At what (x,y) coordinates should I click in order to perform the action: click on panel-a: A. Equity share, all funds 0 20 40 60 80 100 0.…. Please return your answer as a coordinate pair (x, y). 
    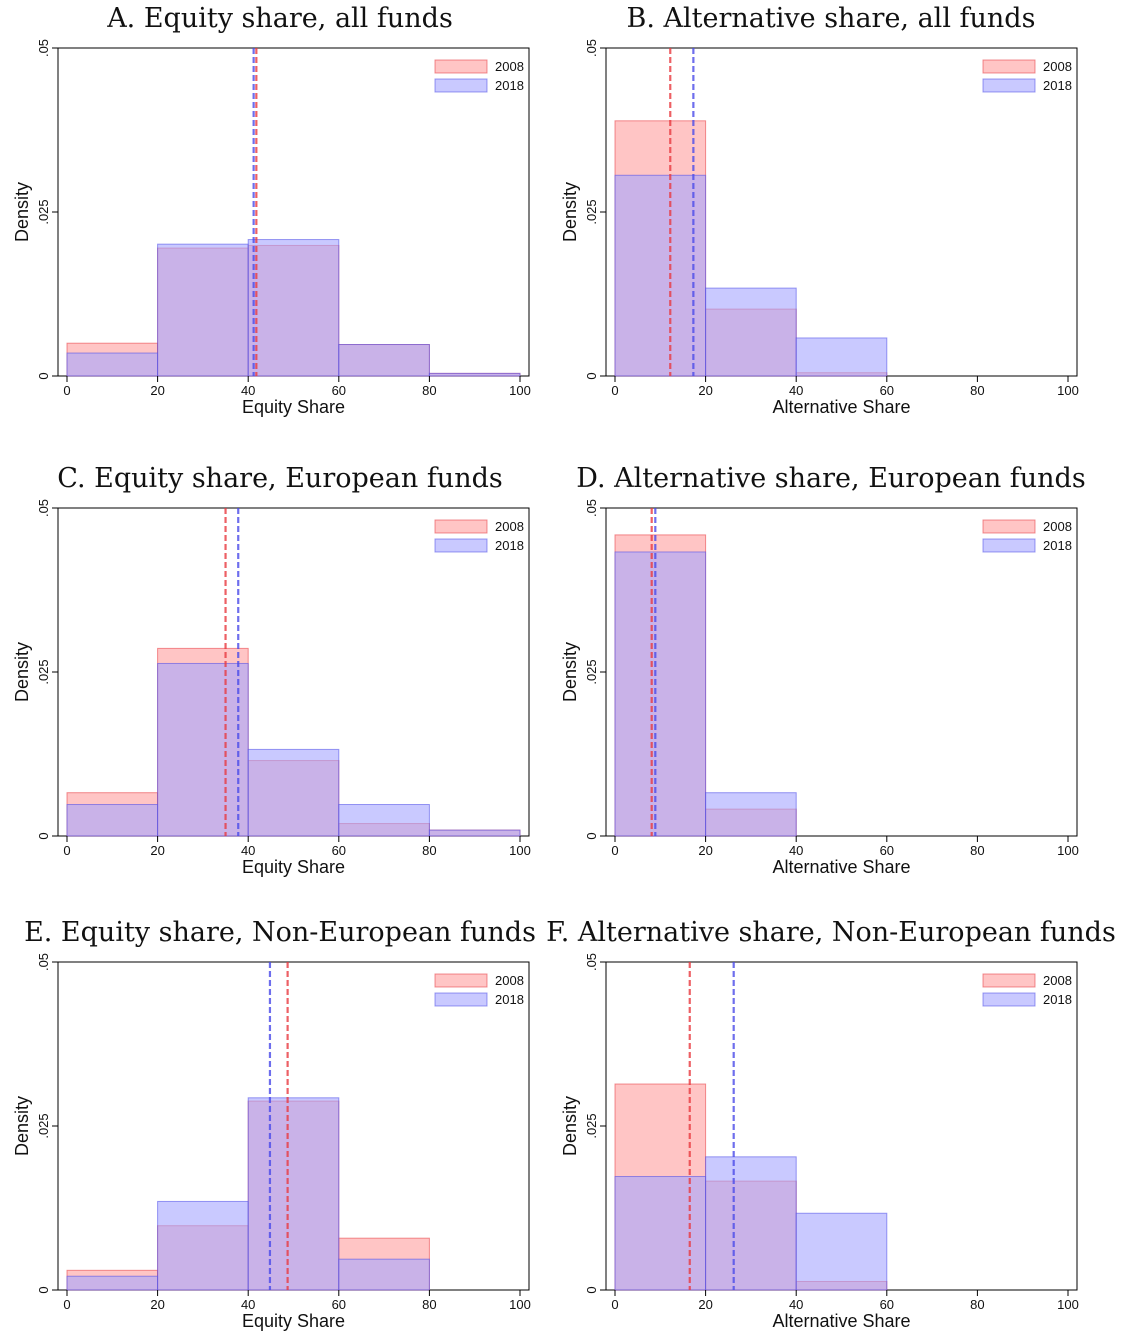
    Looking at the image, I should click on (271, 210).